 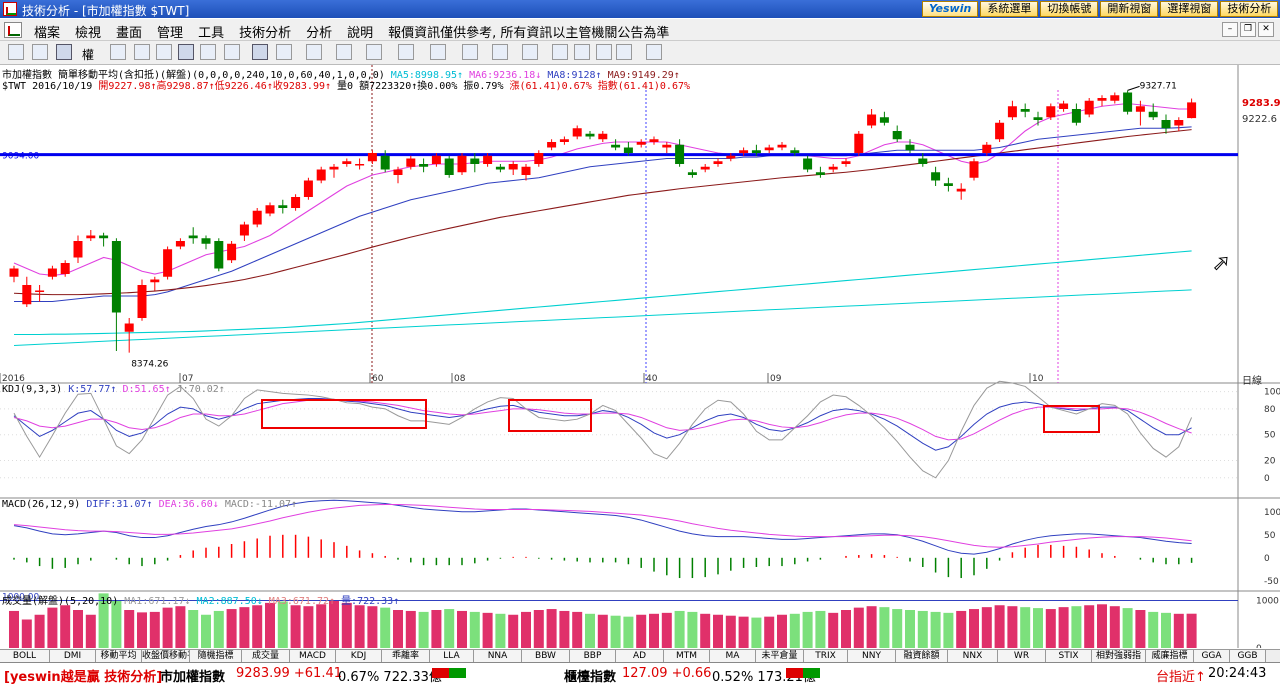 What do you see at coordinates (733, 656) in the screenshot?
I see `indicator-tab: MA` at bounding box center [733, 656].